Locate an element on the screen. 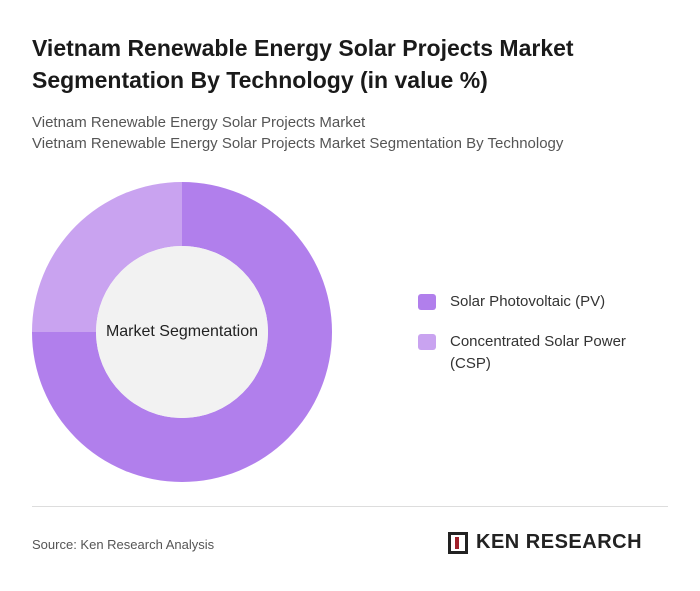 The image size is (700, 591). separator is located at coordinates (350, 506).